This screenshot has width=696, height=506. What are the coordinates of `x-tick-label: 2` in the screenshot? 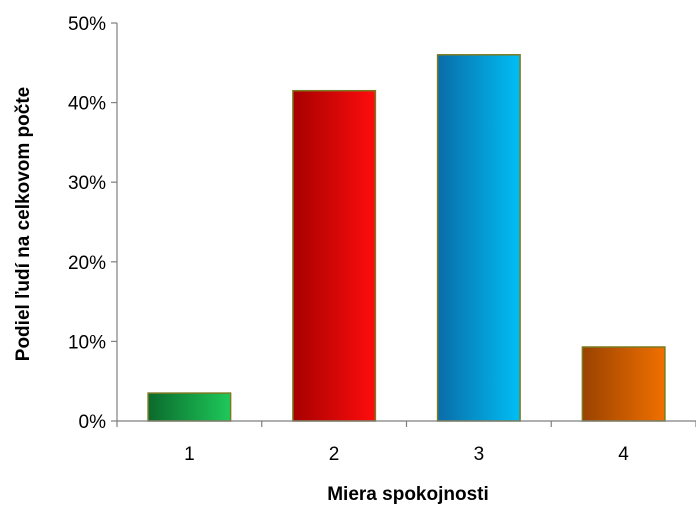 It's located at (334, 454).